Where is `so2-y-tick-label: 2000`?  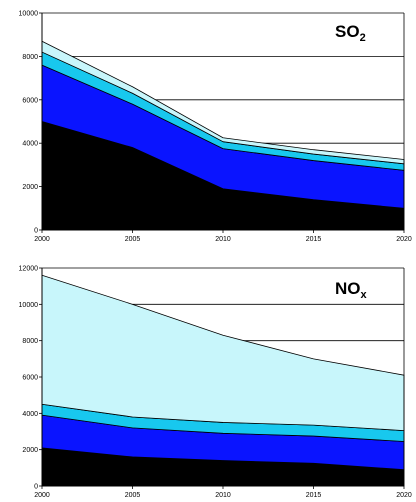 so2-y-tick-label: 2000 is located at coordinates (30, 187).